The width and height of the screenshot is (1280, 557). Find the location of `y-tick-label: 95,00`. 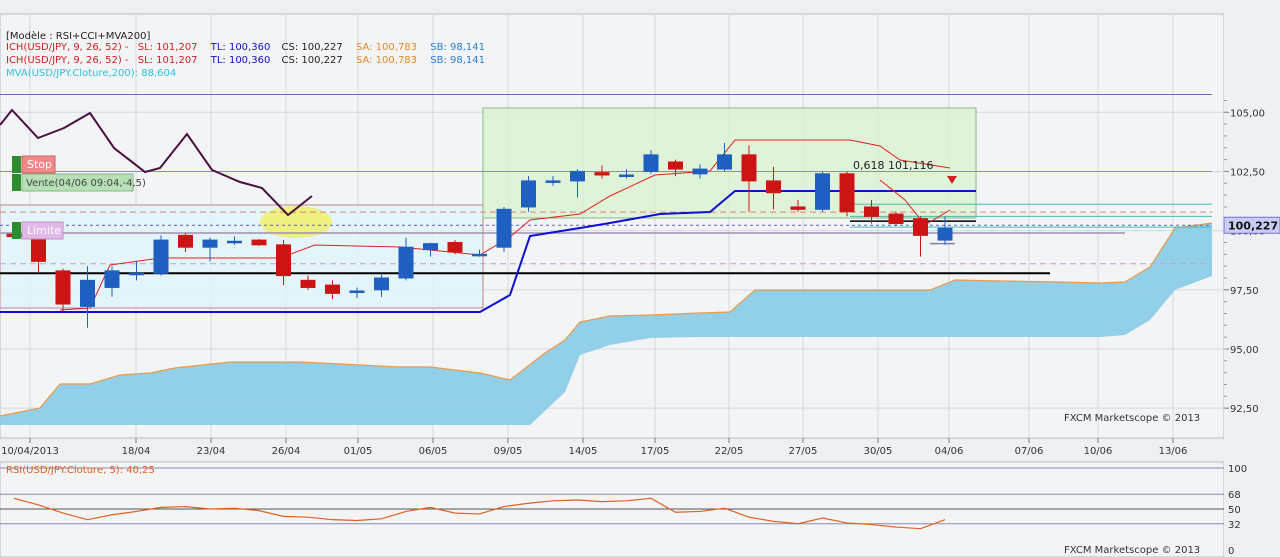

y-tick-label: 95,00 is located at coordinates (1244, 350).